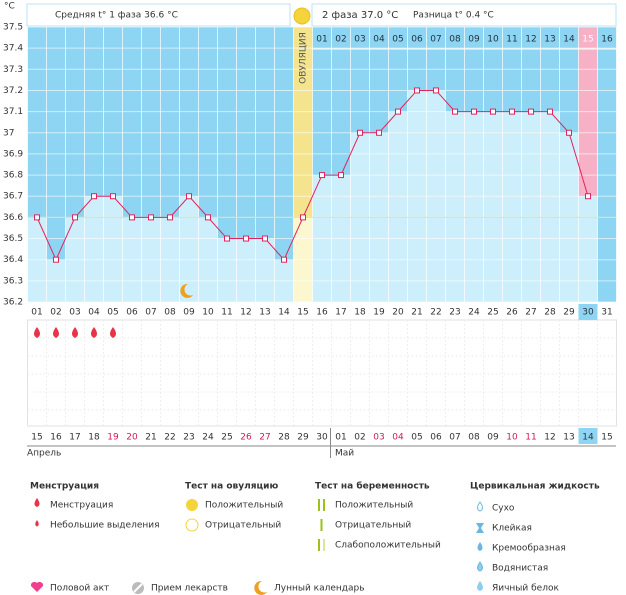  I want to click on x-tick-label: 28, so click(550, 313).